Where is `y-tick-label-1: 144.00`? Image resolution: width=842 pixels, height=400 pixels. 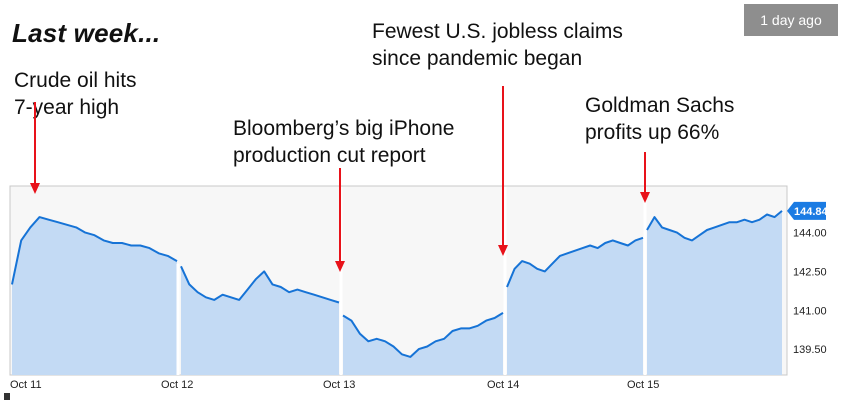 y-tick-label-1: 144.00 is located at coordinates (810, 234).